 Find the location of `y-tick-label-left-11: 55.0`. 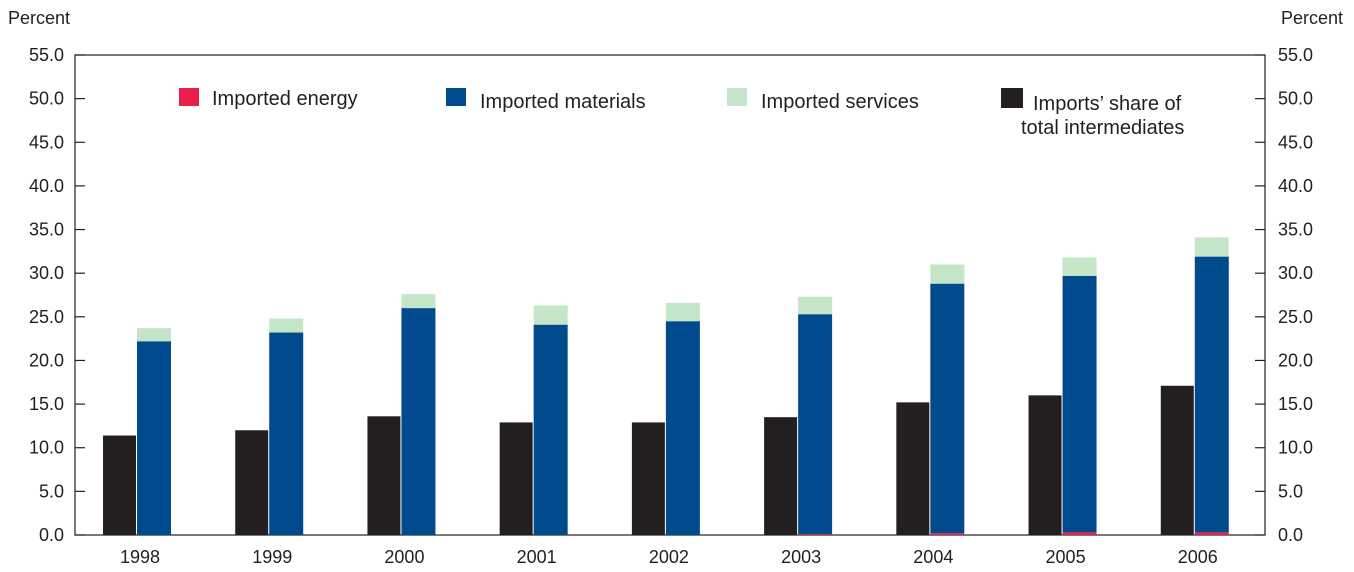

y-tick-label-left-11: 55.0 is located at coordinates (46, 55).